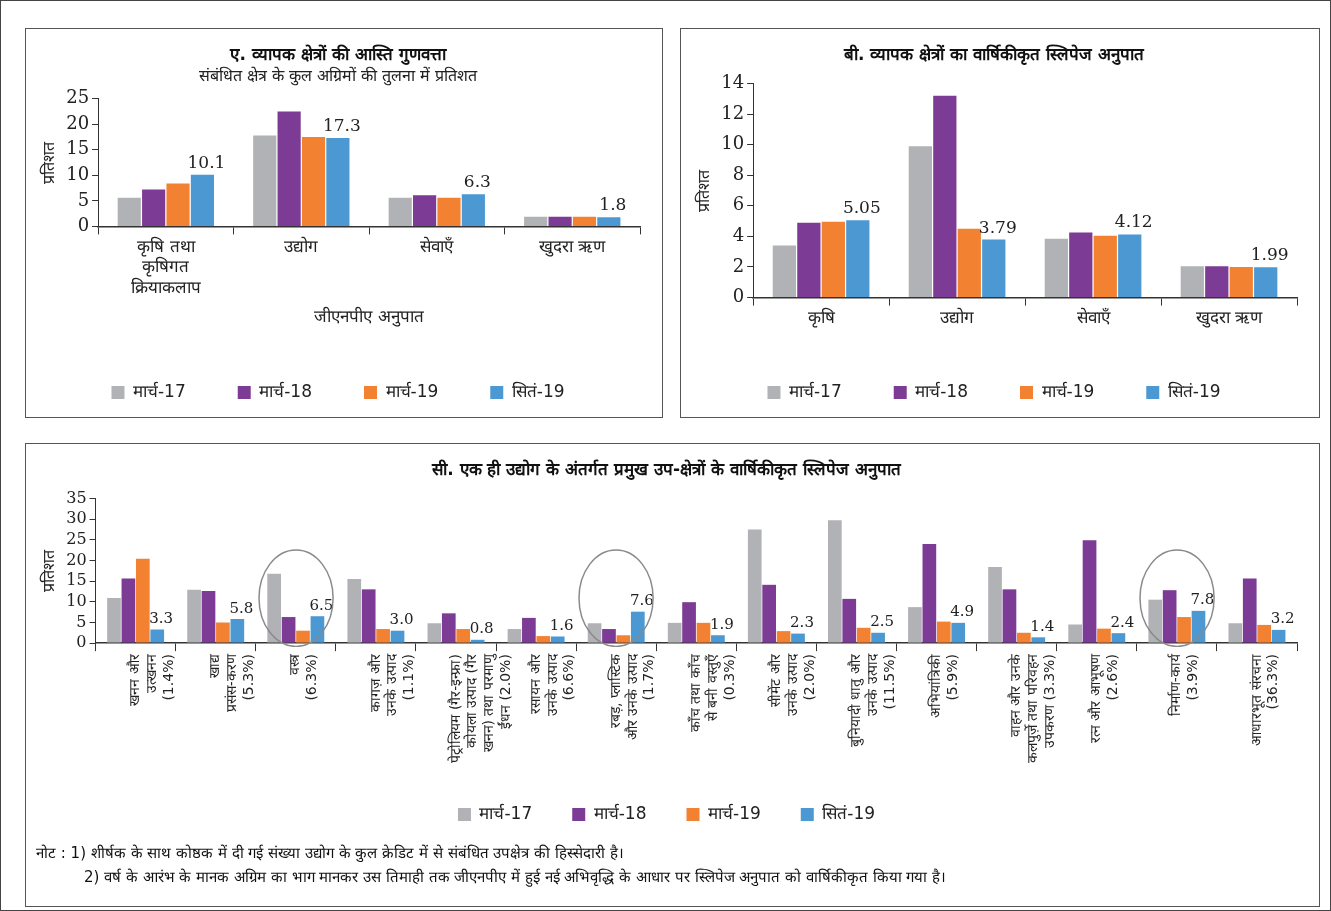 This screenshot has width=1331, height=911. I want to click on y-tick-label: 35, so click(76, 497).